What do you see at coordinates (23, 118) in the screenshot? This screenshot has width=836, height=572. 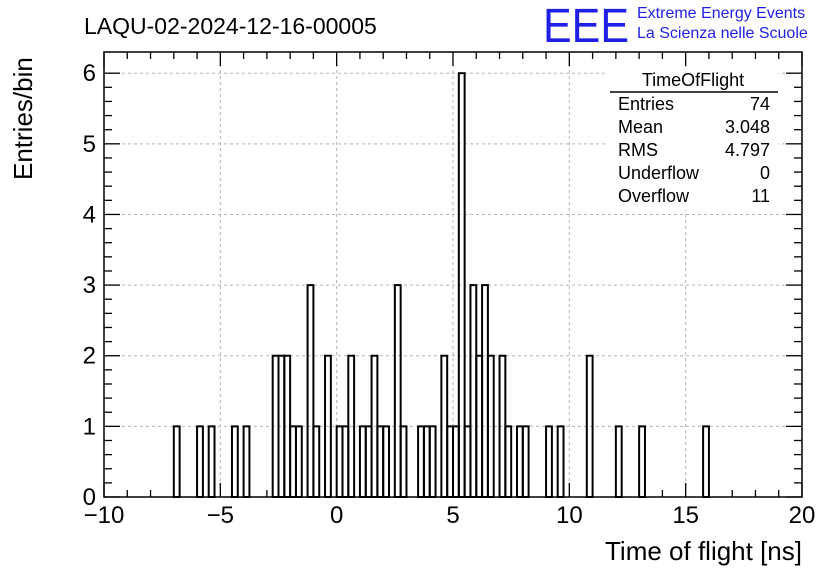 I see `y-axis-label: Entries/bin` at bounding box center [23, 118].